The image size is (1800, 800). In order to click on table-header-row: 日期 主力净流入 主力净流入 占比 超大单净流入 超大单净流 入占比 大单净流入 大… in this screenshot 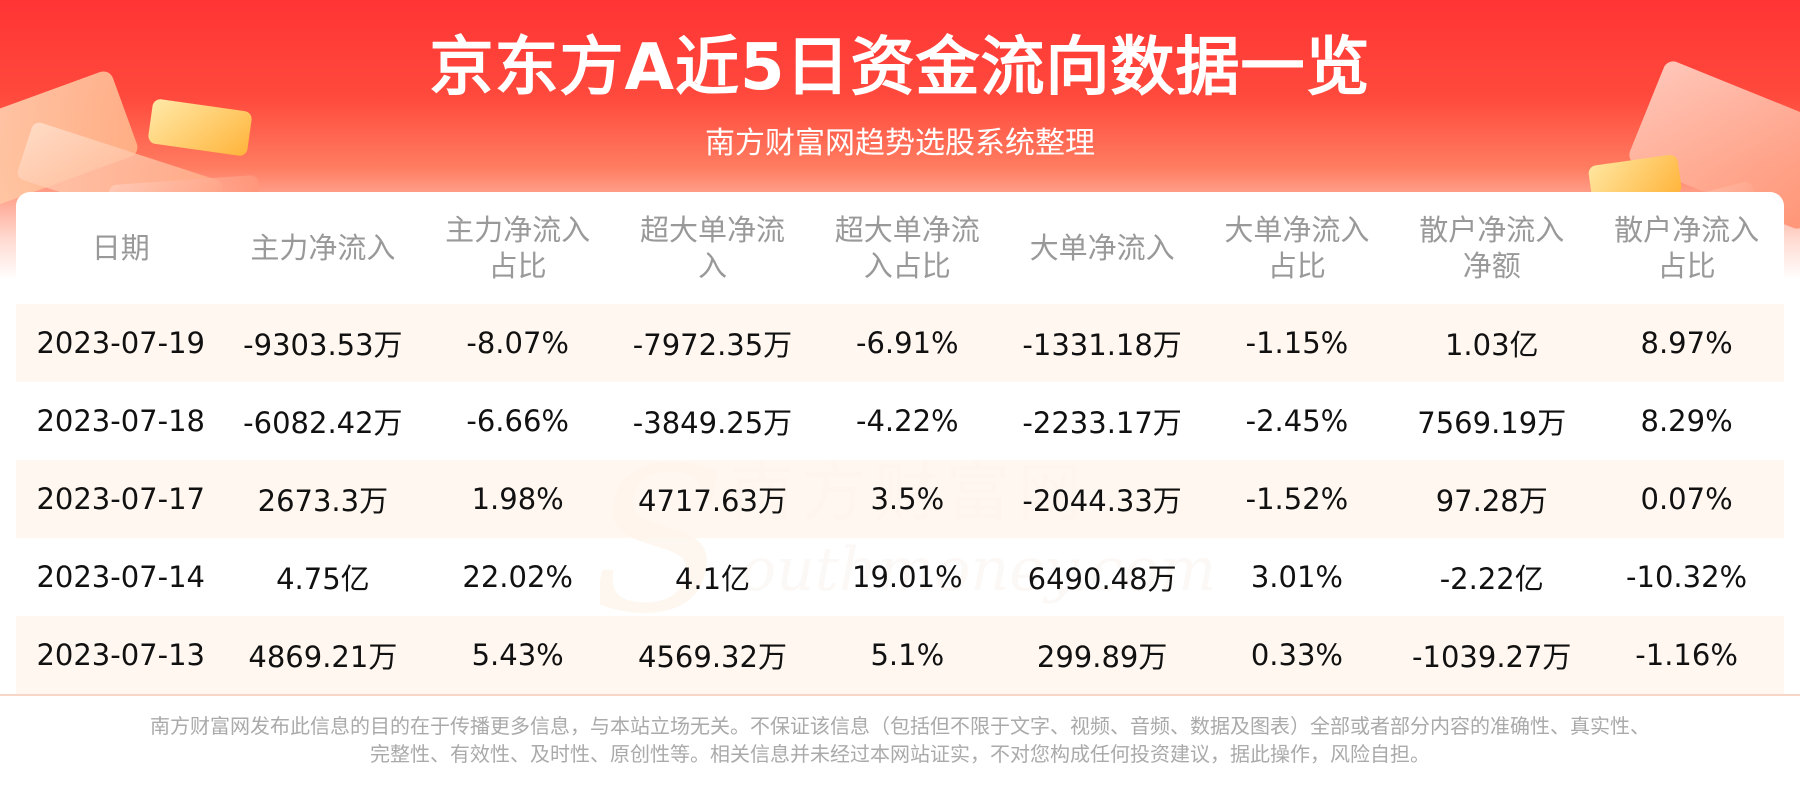, I will do `click(900, 248)`.